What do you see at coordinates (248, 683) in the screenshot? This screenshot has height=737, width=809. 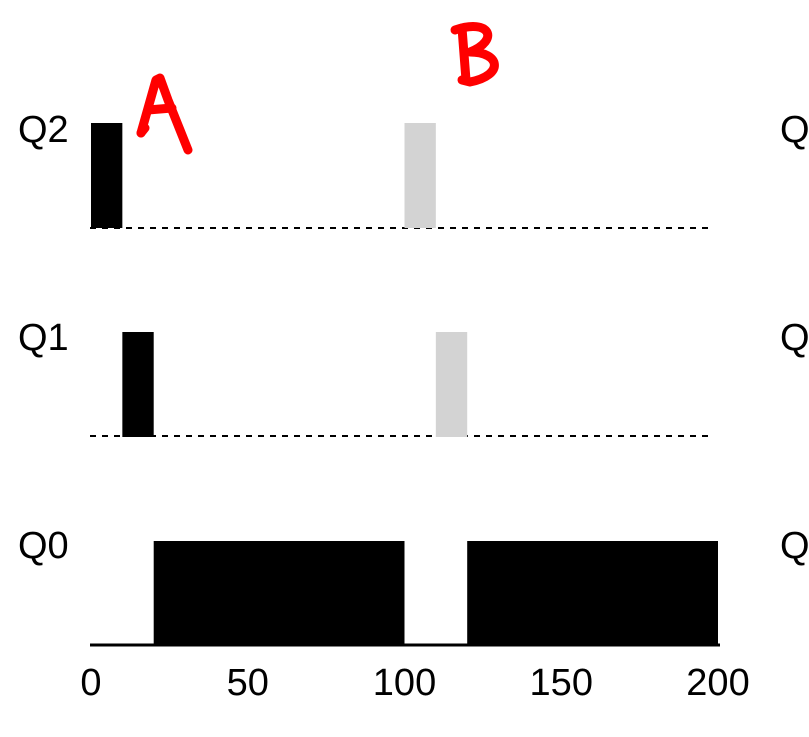 I see `x-tick-label-1: 50` at bounding box center [248, 683].